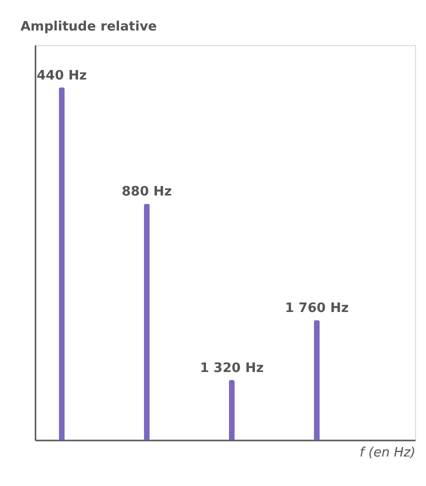 The width and height of the screenshot is (426, 486). Describe the element at coordinates (61, 76) in the screenshot. I see `x-tick-label: 440 Hz` at that location.